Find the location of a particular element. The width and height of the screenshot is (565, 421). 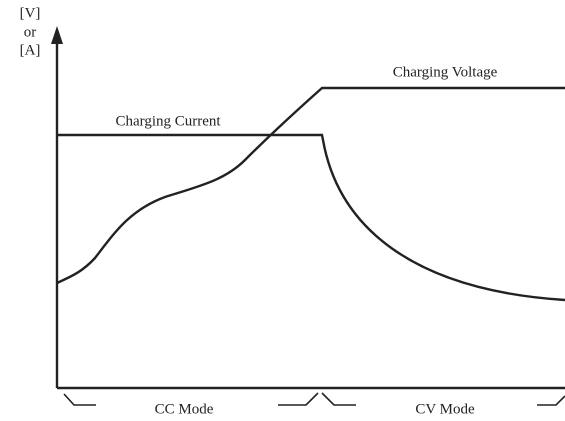

cc-bracket is located at coordinates (191, 399).